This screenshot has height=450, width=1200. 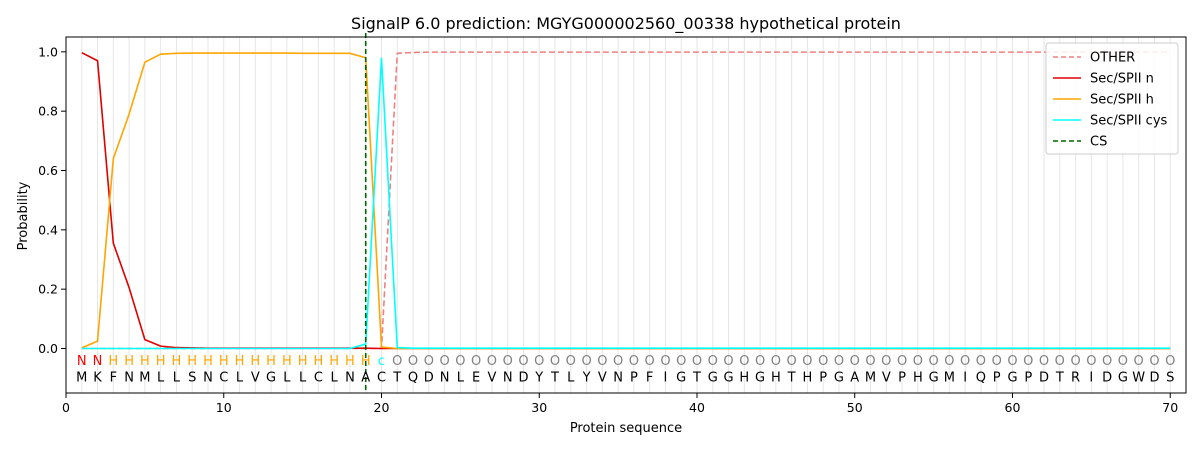 What do you see at coordinates (48, 111) in the screenshot?
I see `y-tick-label: 0.8` at bounding box center [48, 111].